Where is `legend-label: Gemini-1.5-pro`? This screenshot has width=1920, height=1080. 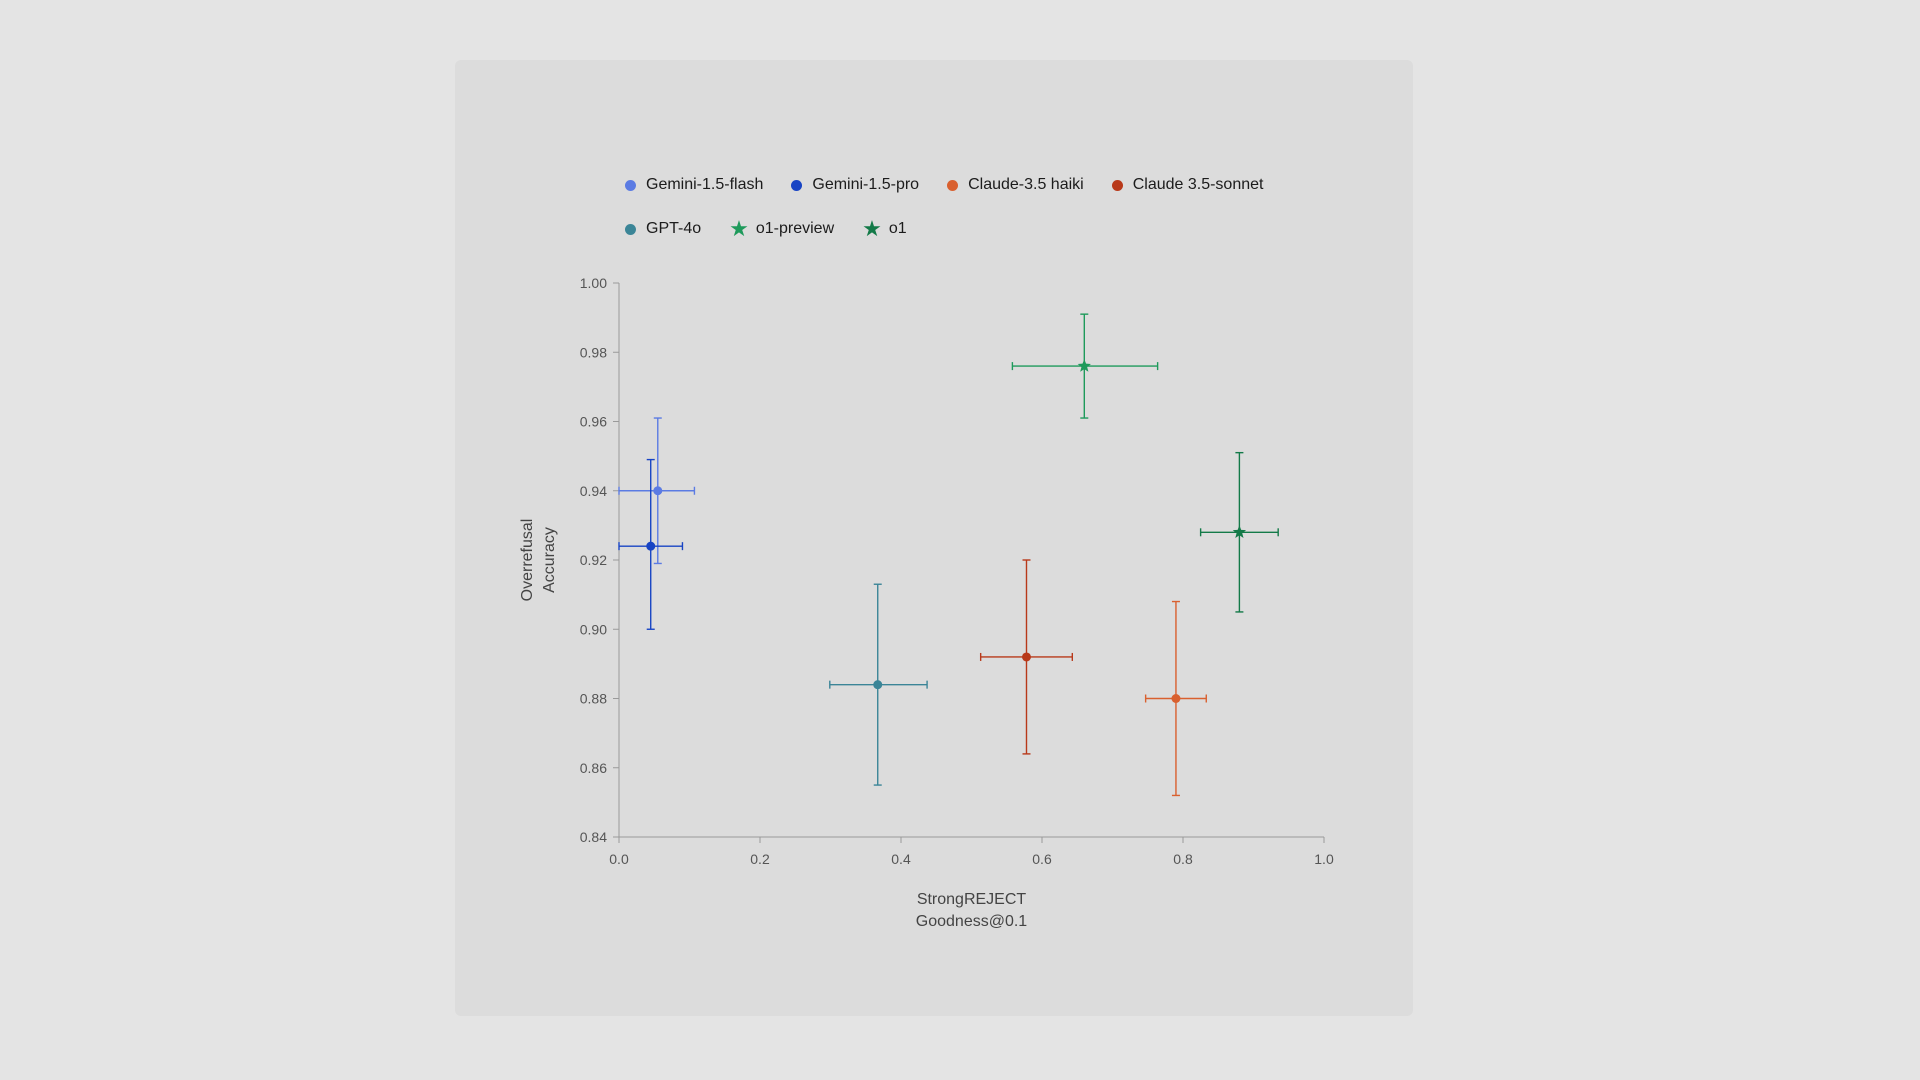 legend-label: Gemini-1.5-pro is located at coordinates (866, 184).